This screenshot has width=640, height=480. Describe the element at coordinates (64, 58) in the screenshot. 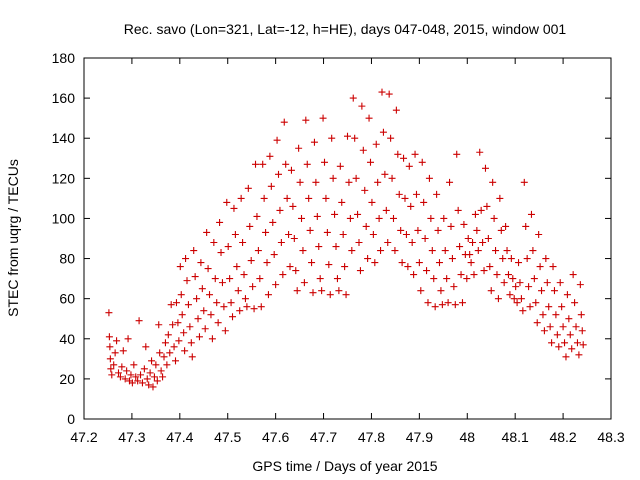

I see `y-tick-label: 180` at that location.